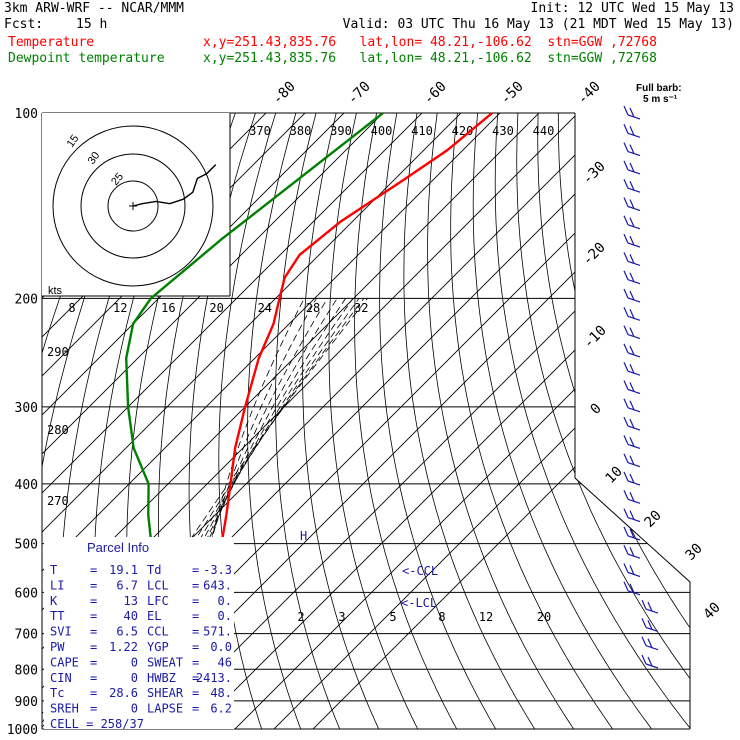  Describe the element at coordinates (168, 308) in the screenshot. I see `hodograph-speed-tick: 16` at that location.